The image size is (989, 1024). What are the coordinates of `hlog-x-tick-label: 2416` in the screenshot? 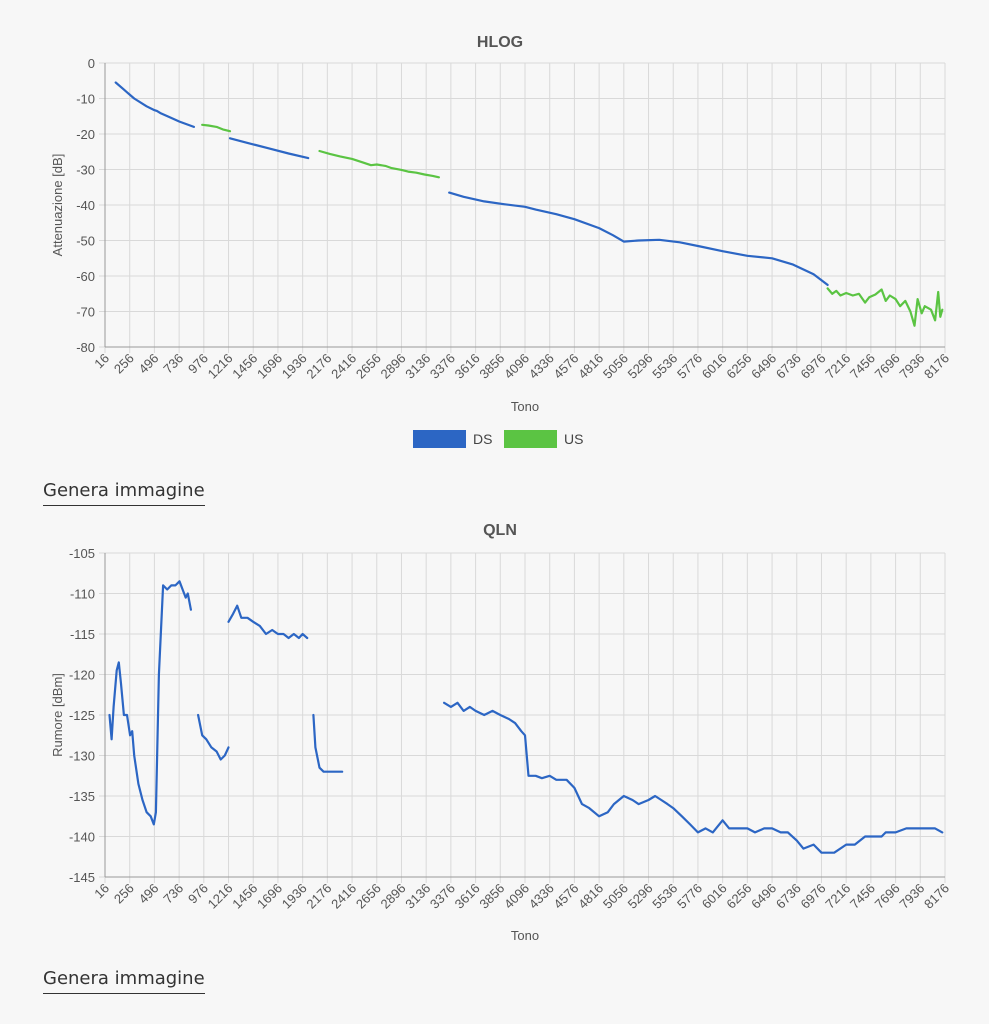 It's located at (343, 366).